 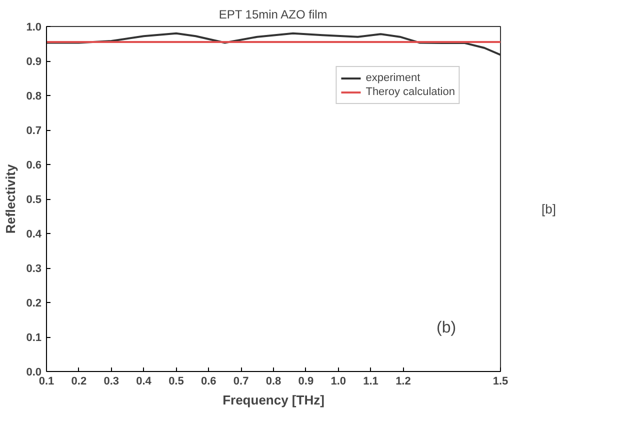 I want to click on x-tick-label: 0.2, so click(x=79, y=382).